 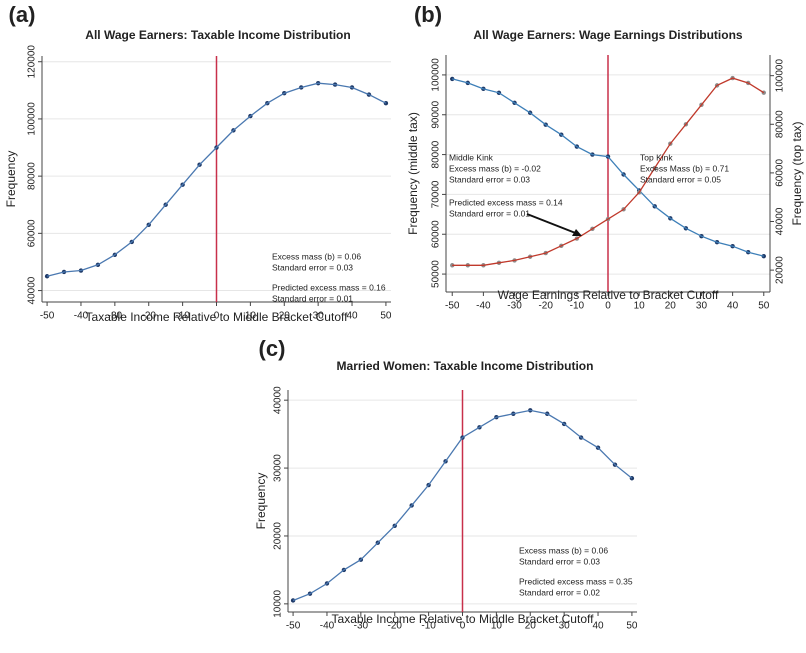 I want to click on annotation: Predicted excess mass = 0.14, so click(x=506, y=202).